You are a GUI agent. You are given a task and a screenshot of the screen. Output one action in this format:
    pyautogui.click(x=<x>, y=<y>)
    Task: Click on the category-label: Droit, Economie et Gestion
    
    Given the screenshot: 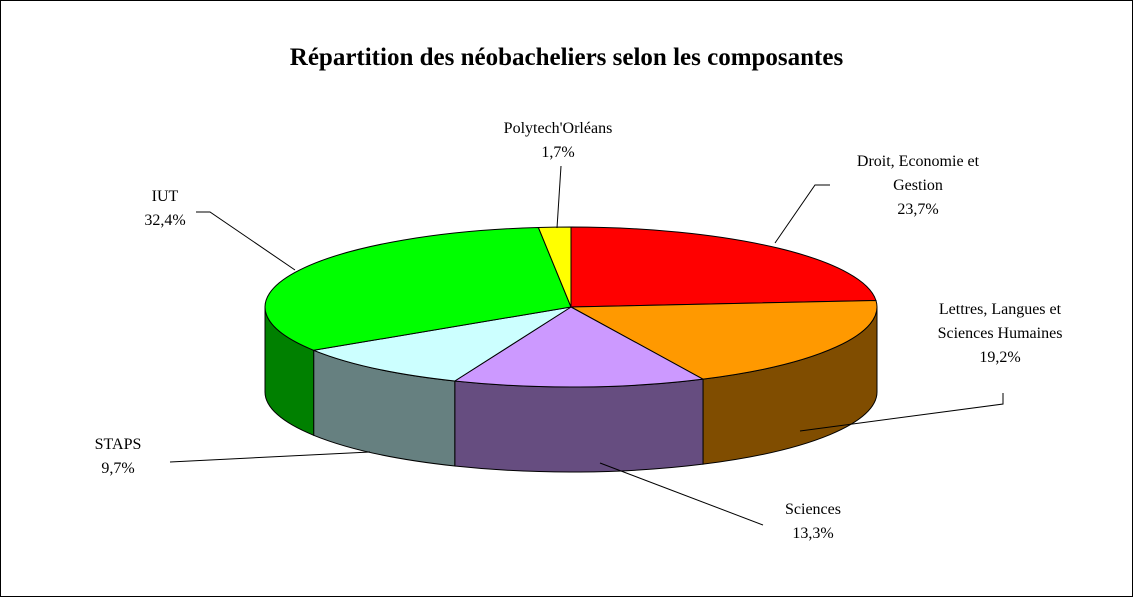 What is the action you would take?
    pyautogui.click(x=918, y=173)
    